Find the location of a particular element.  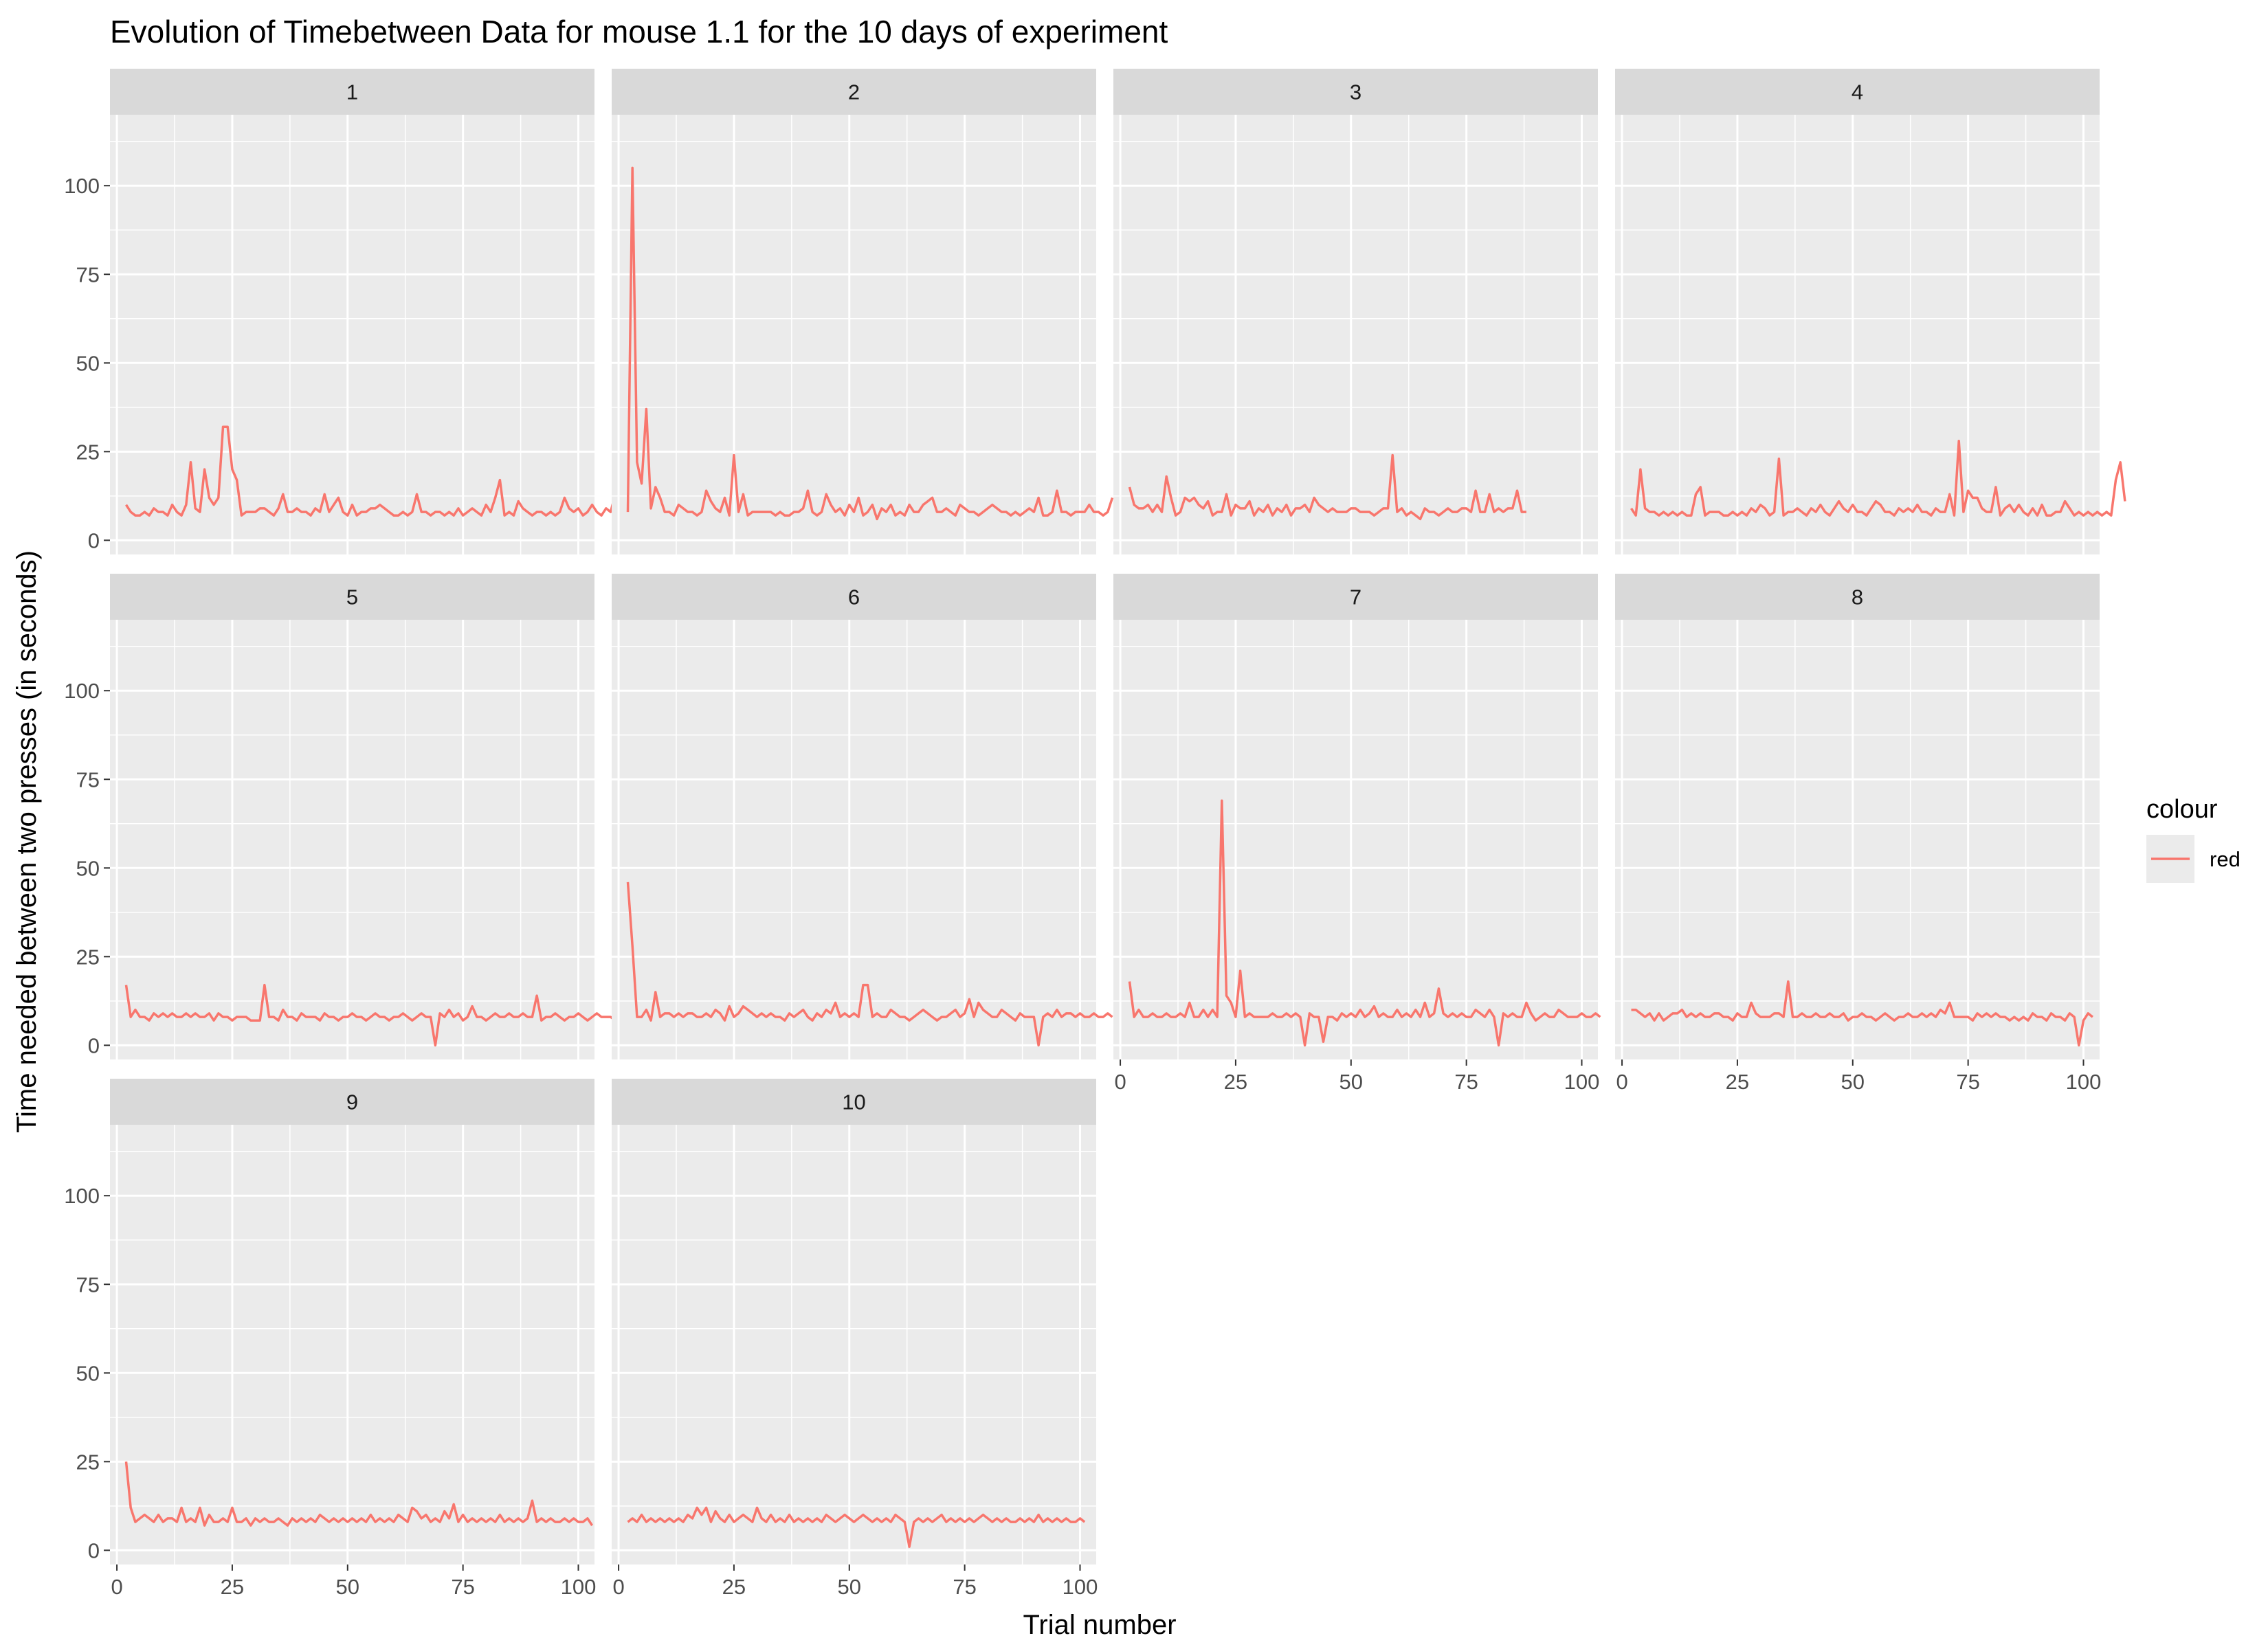

facet-panel-4: 4 is located at coordinates (1870, 311).